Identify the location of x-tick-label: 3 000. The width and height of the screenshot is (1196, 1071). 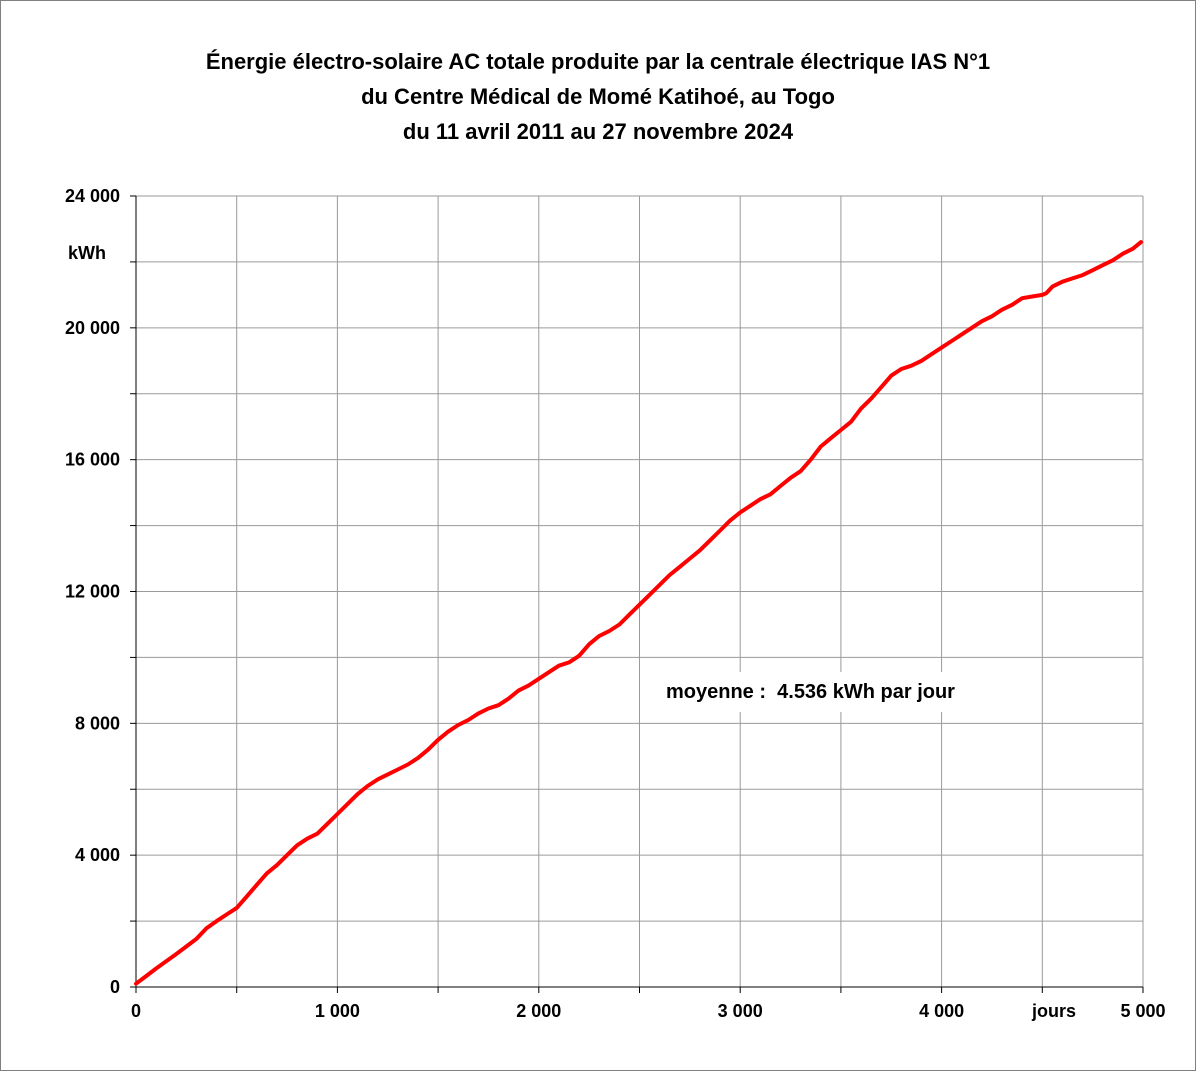
(740, 1011).